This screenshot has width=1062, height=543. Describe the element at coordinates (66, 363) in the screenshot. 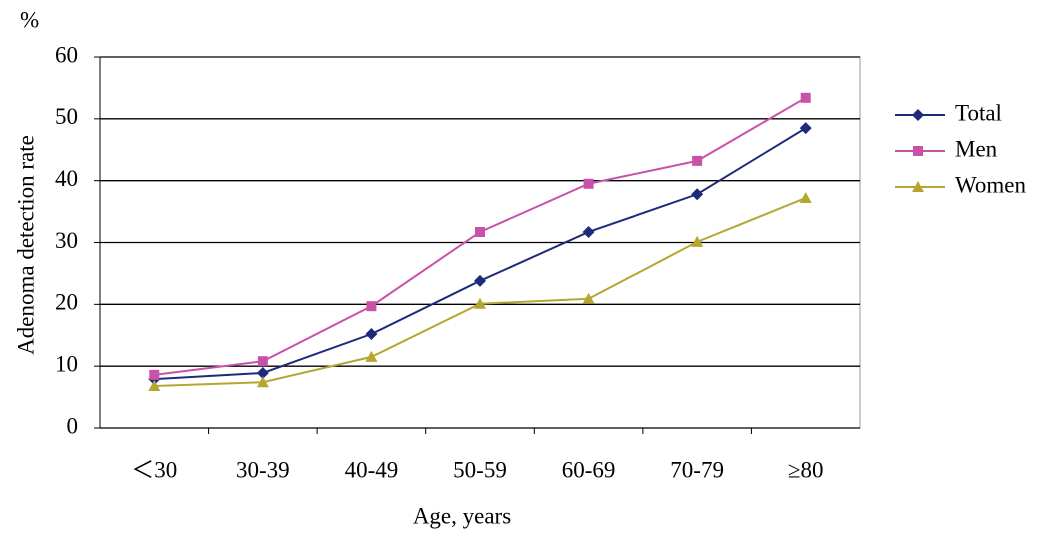

I see `y-tick-label: 10` at that location.